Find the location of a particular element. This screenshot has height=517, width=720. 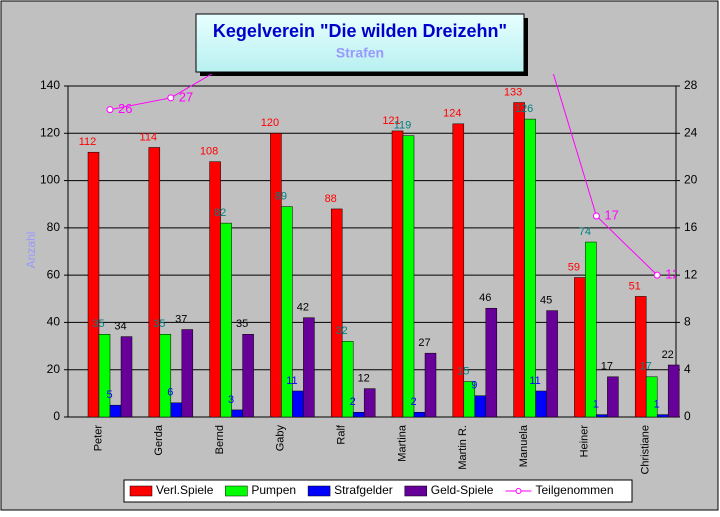

legend-label: Strafgelder is located at coordinates (363, 490).